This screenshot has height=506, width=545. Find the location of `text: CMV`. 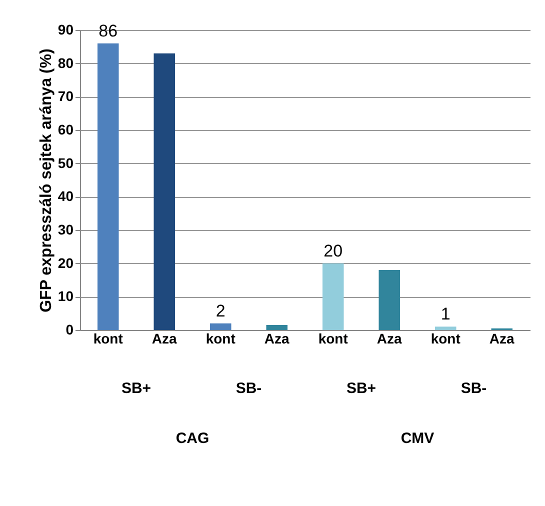

text: CMV is located at coordinates (418, 438).